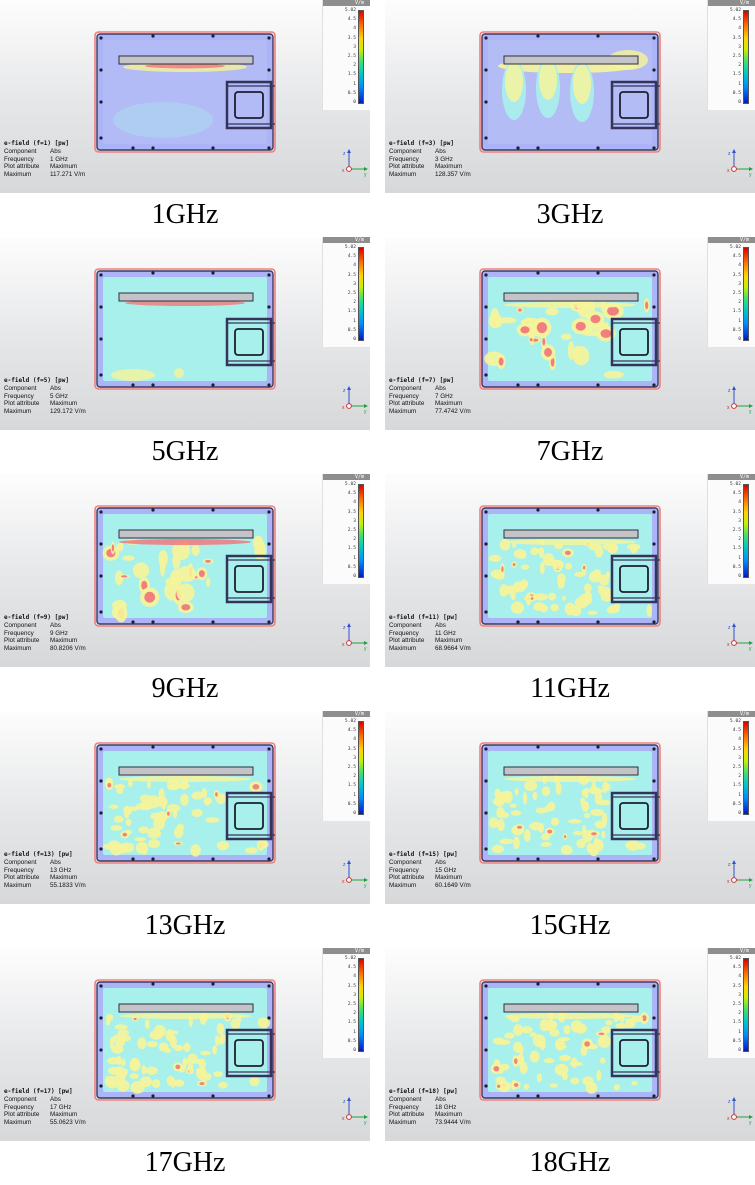 The width and height of the screenshot is (755, 1185). Describe the element at coordinates (423, 854) in the screenshot. I see `result-title: e-field (f=15) [pw]` at that location.